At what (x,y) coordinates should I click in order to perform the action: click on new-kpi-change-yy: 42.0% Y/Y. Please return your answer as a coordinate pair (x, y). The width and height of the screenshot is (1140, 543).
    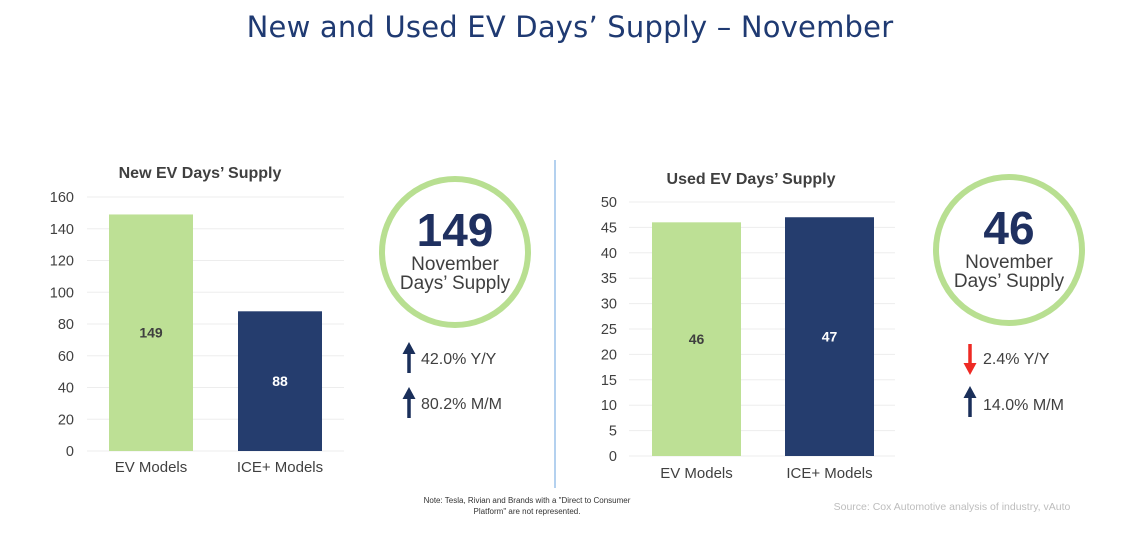
    Looking at the image, I should click on (449, 357).